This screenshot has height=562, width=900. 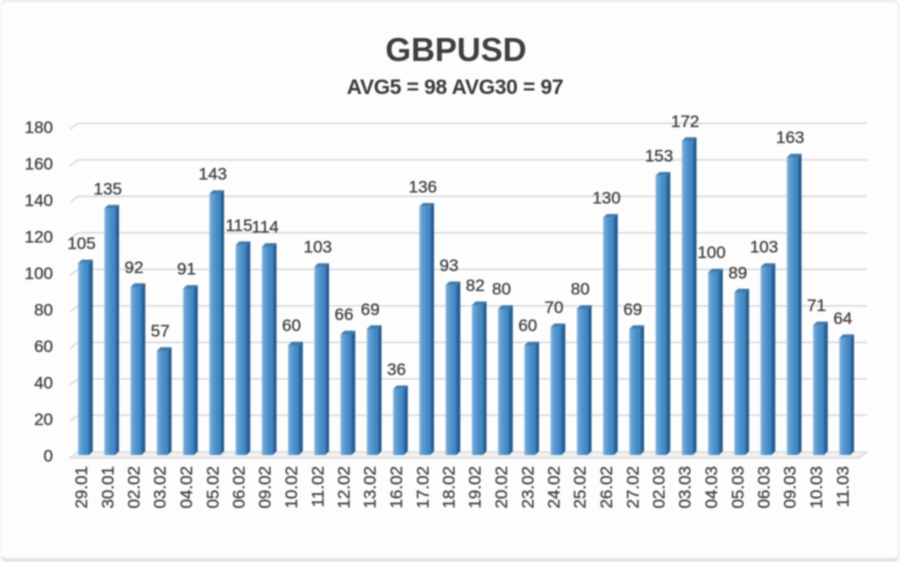 What do you see at coordinates (816, 487) in the screenshot?
I see `svg-text: 10.03` at bounding box center [816, 487].